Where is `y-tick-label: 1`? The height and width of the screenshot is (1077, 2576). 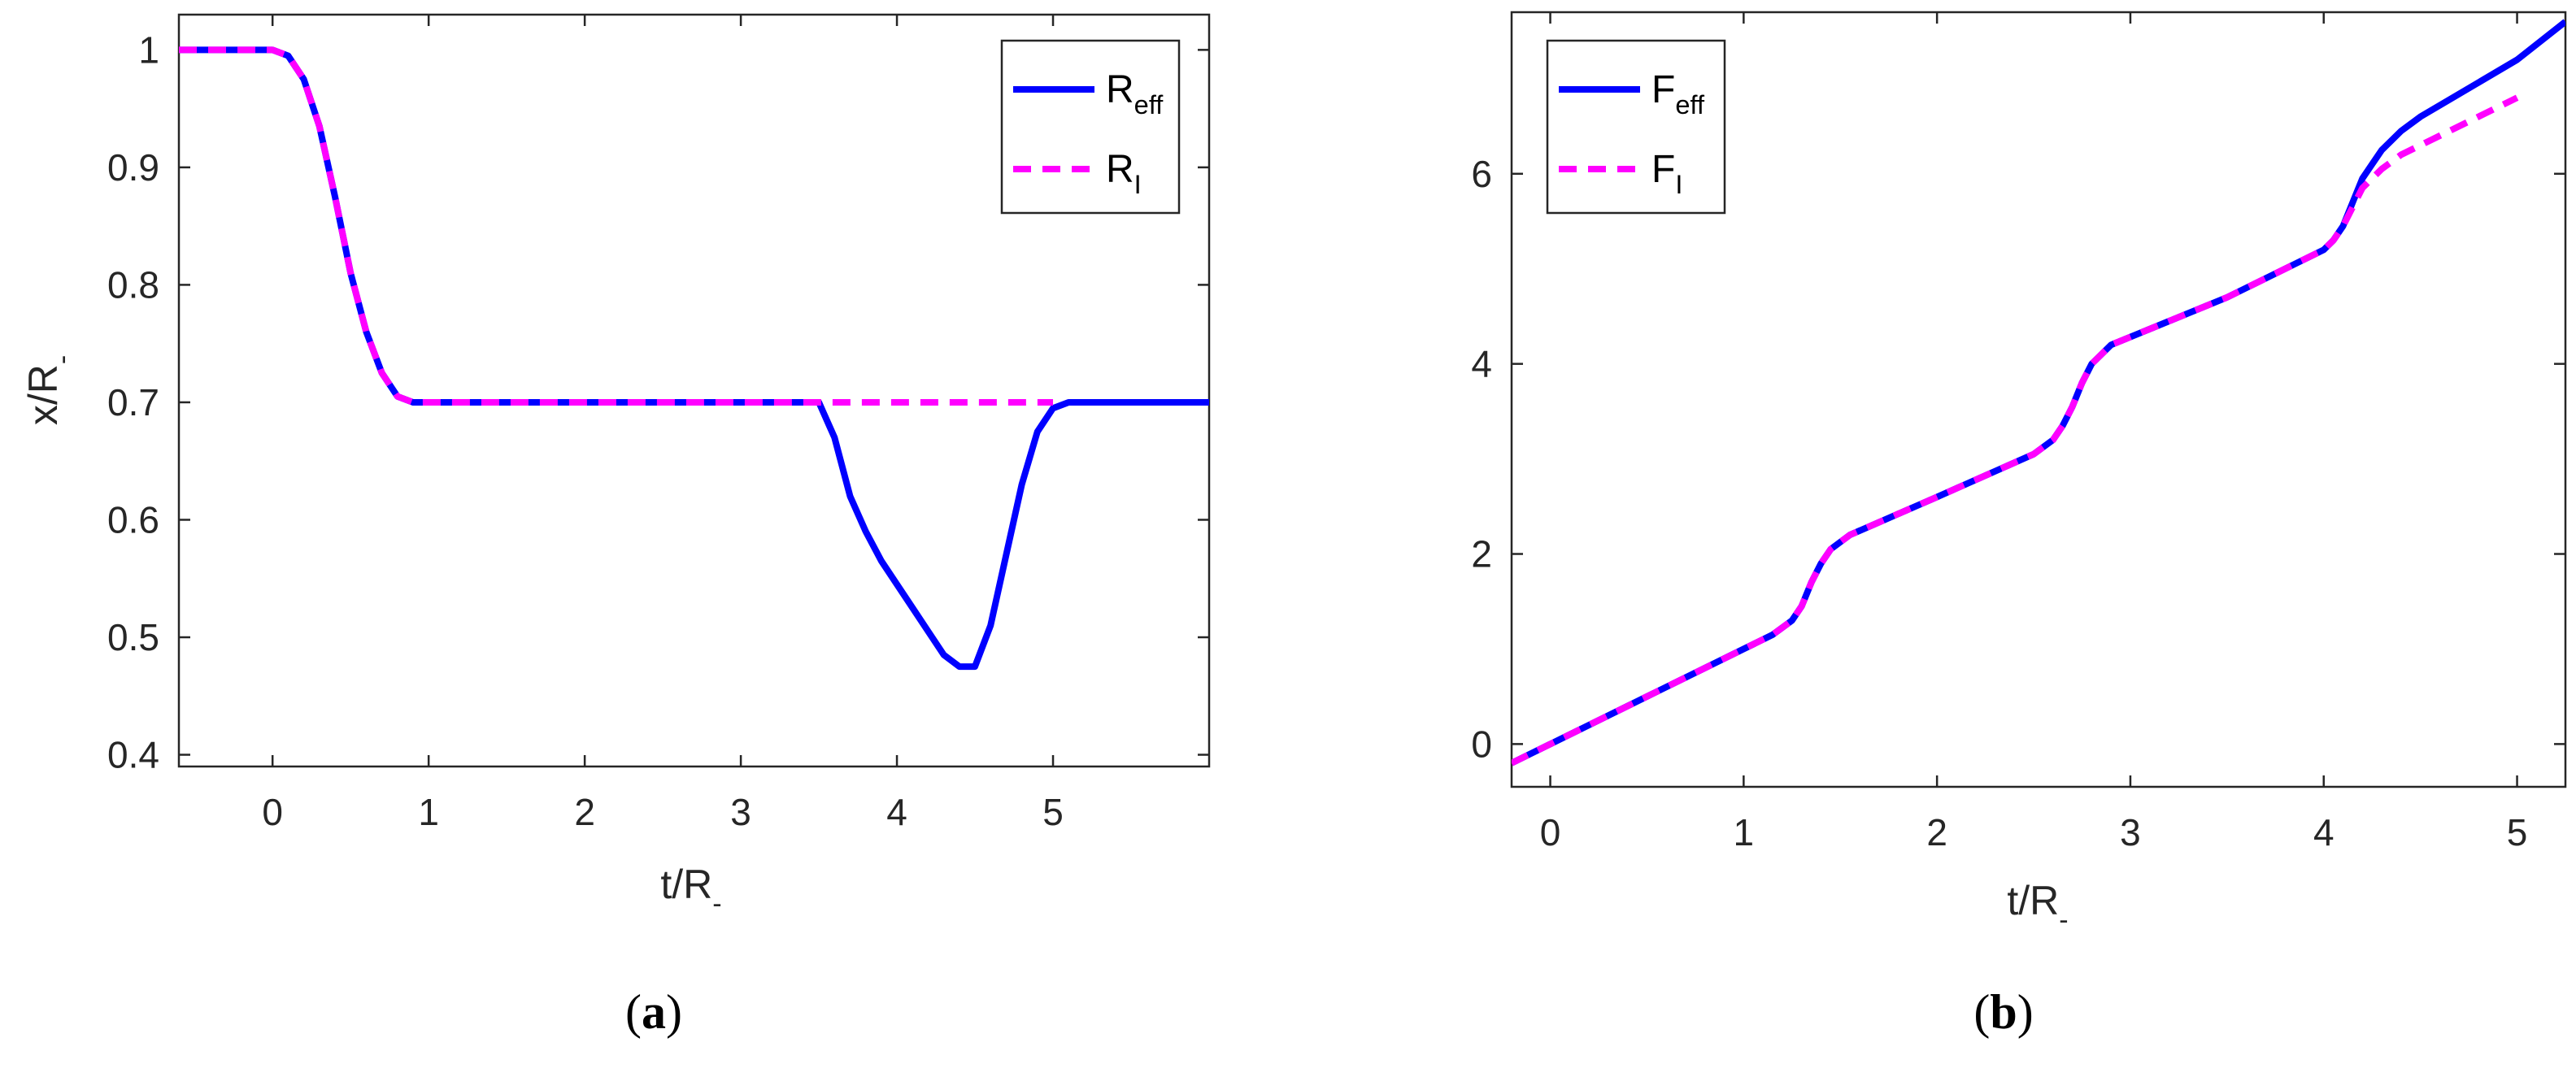 y-tick-label: 1 is located at coordinates (148, 49).